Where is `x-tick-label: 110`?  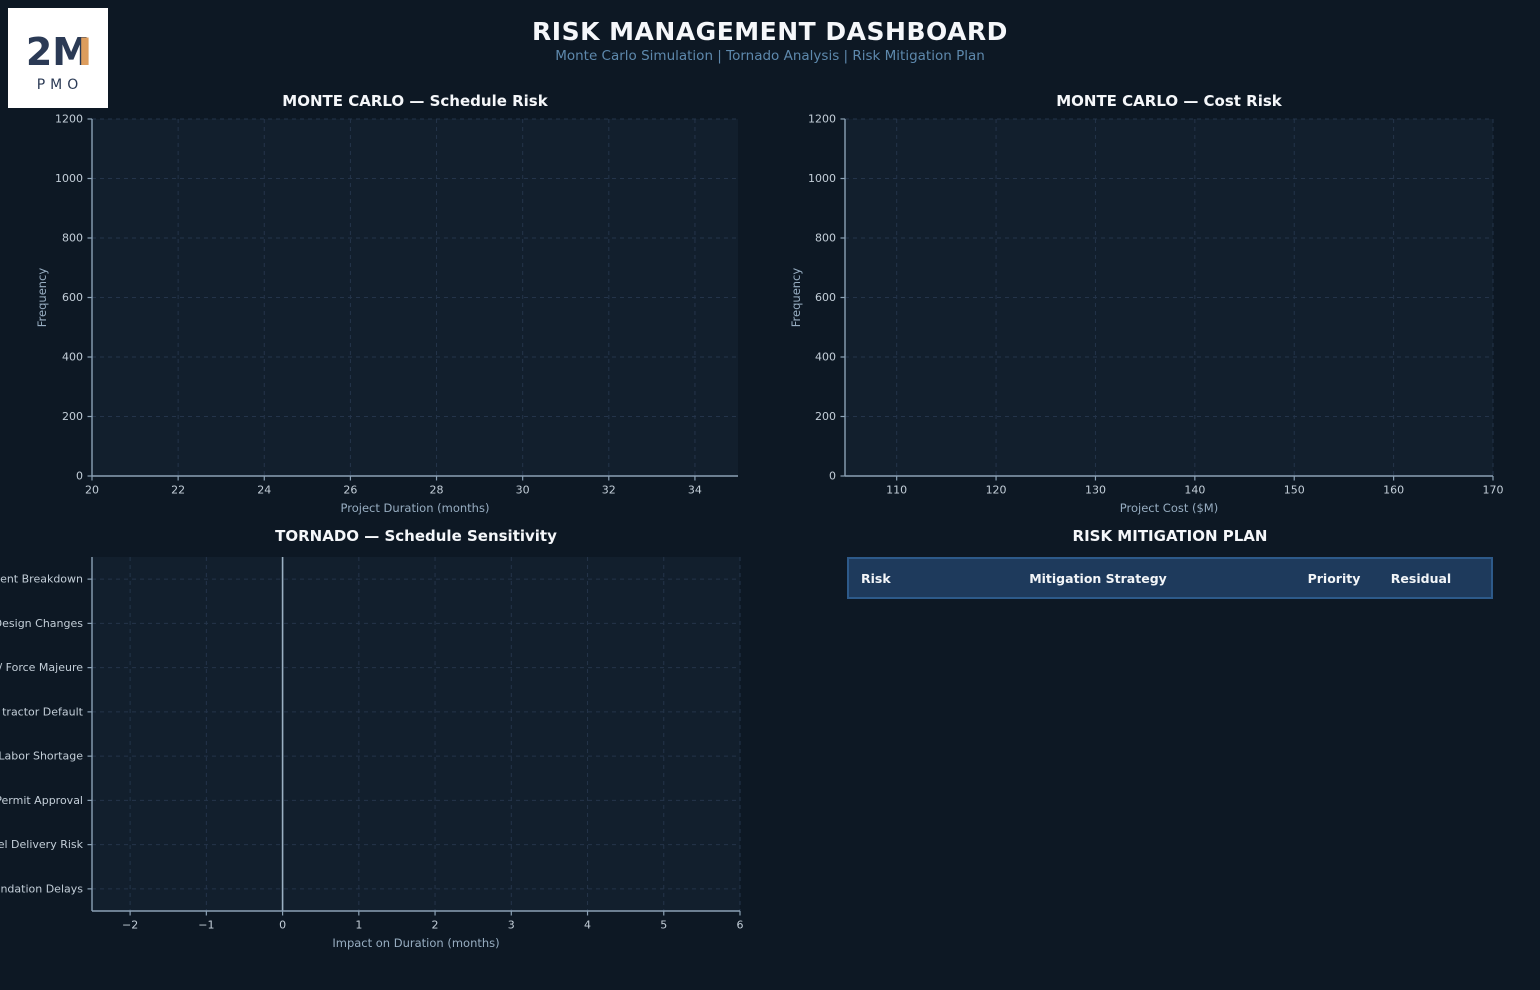
x-tick-label: 110 is located at coordinates (896, 490).